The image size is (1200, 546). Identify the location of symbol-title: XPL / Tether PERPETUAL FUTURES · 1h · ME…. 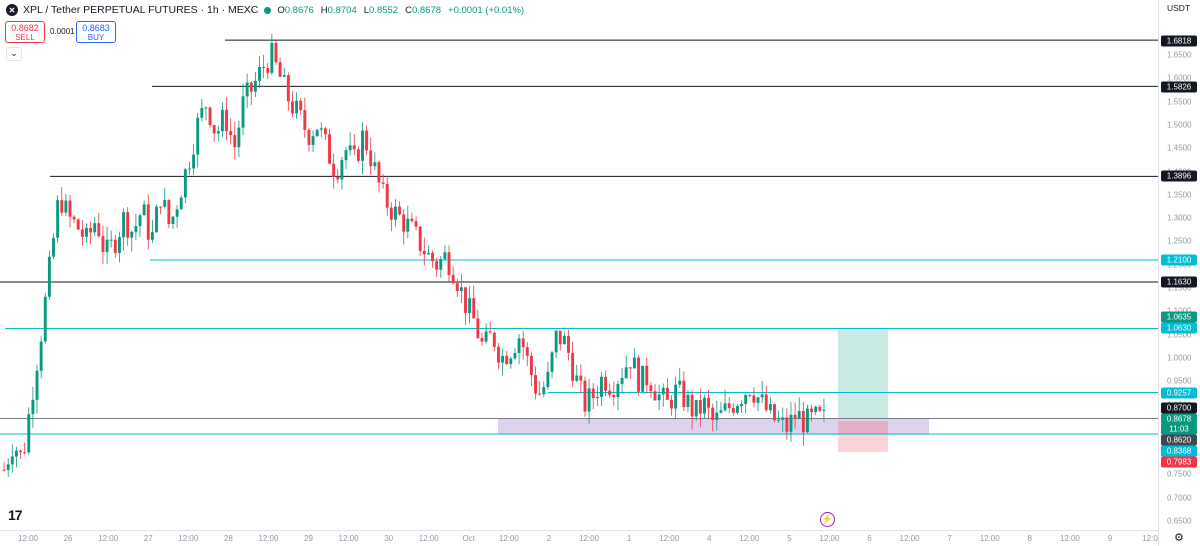
(141, 10).